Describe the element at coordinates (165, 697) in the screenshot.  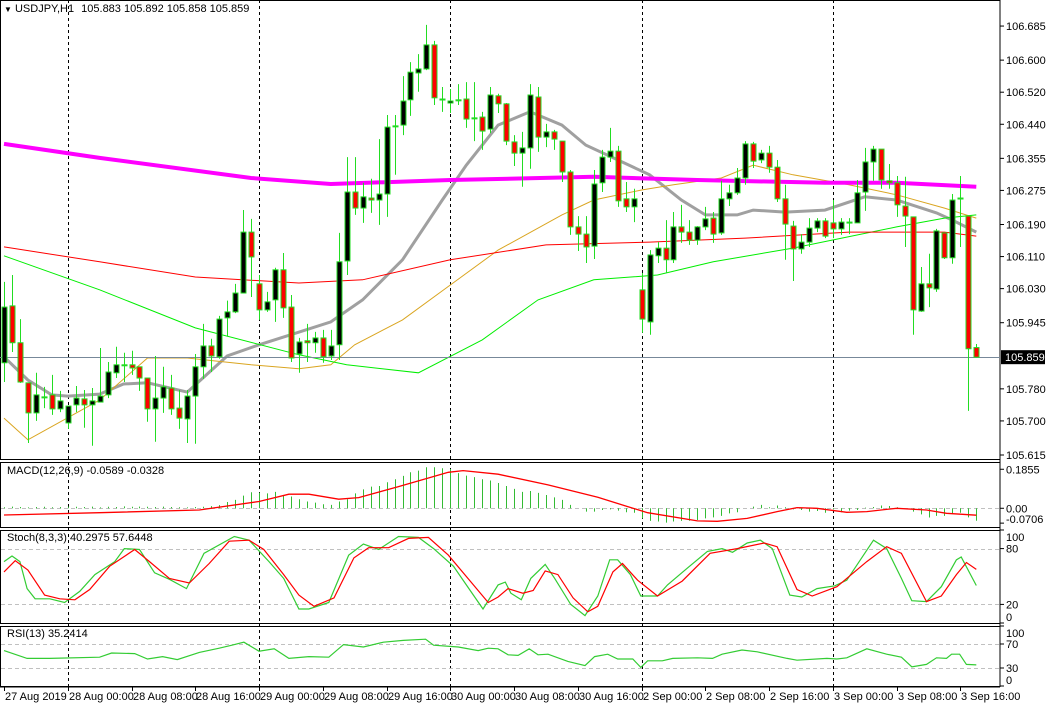
I see `time-tick-label: 28 Aug 08:00` at that location.